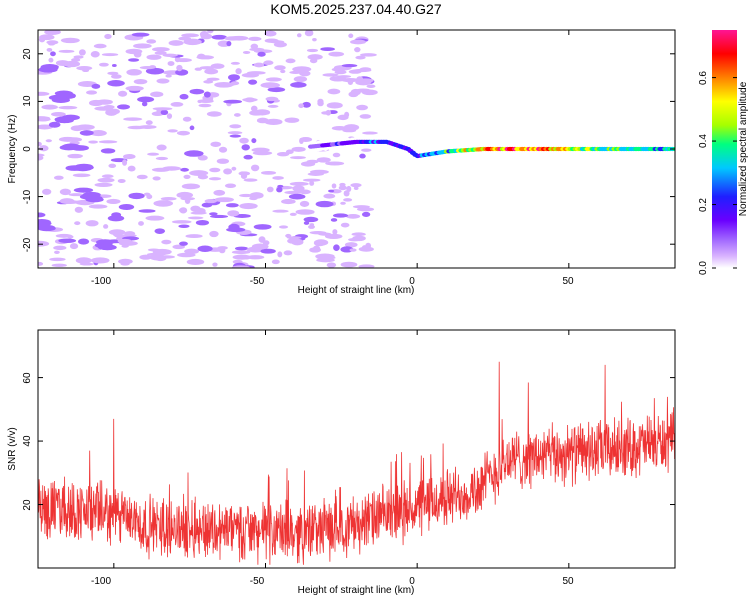  Describe the element at coordinates (703, 268) in the screenshot. I see `colorbar-tick-label-1: 0.0` at that location.